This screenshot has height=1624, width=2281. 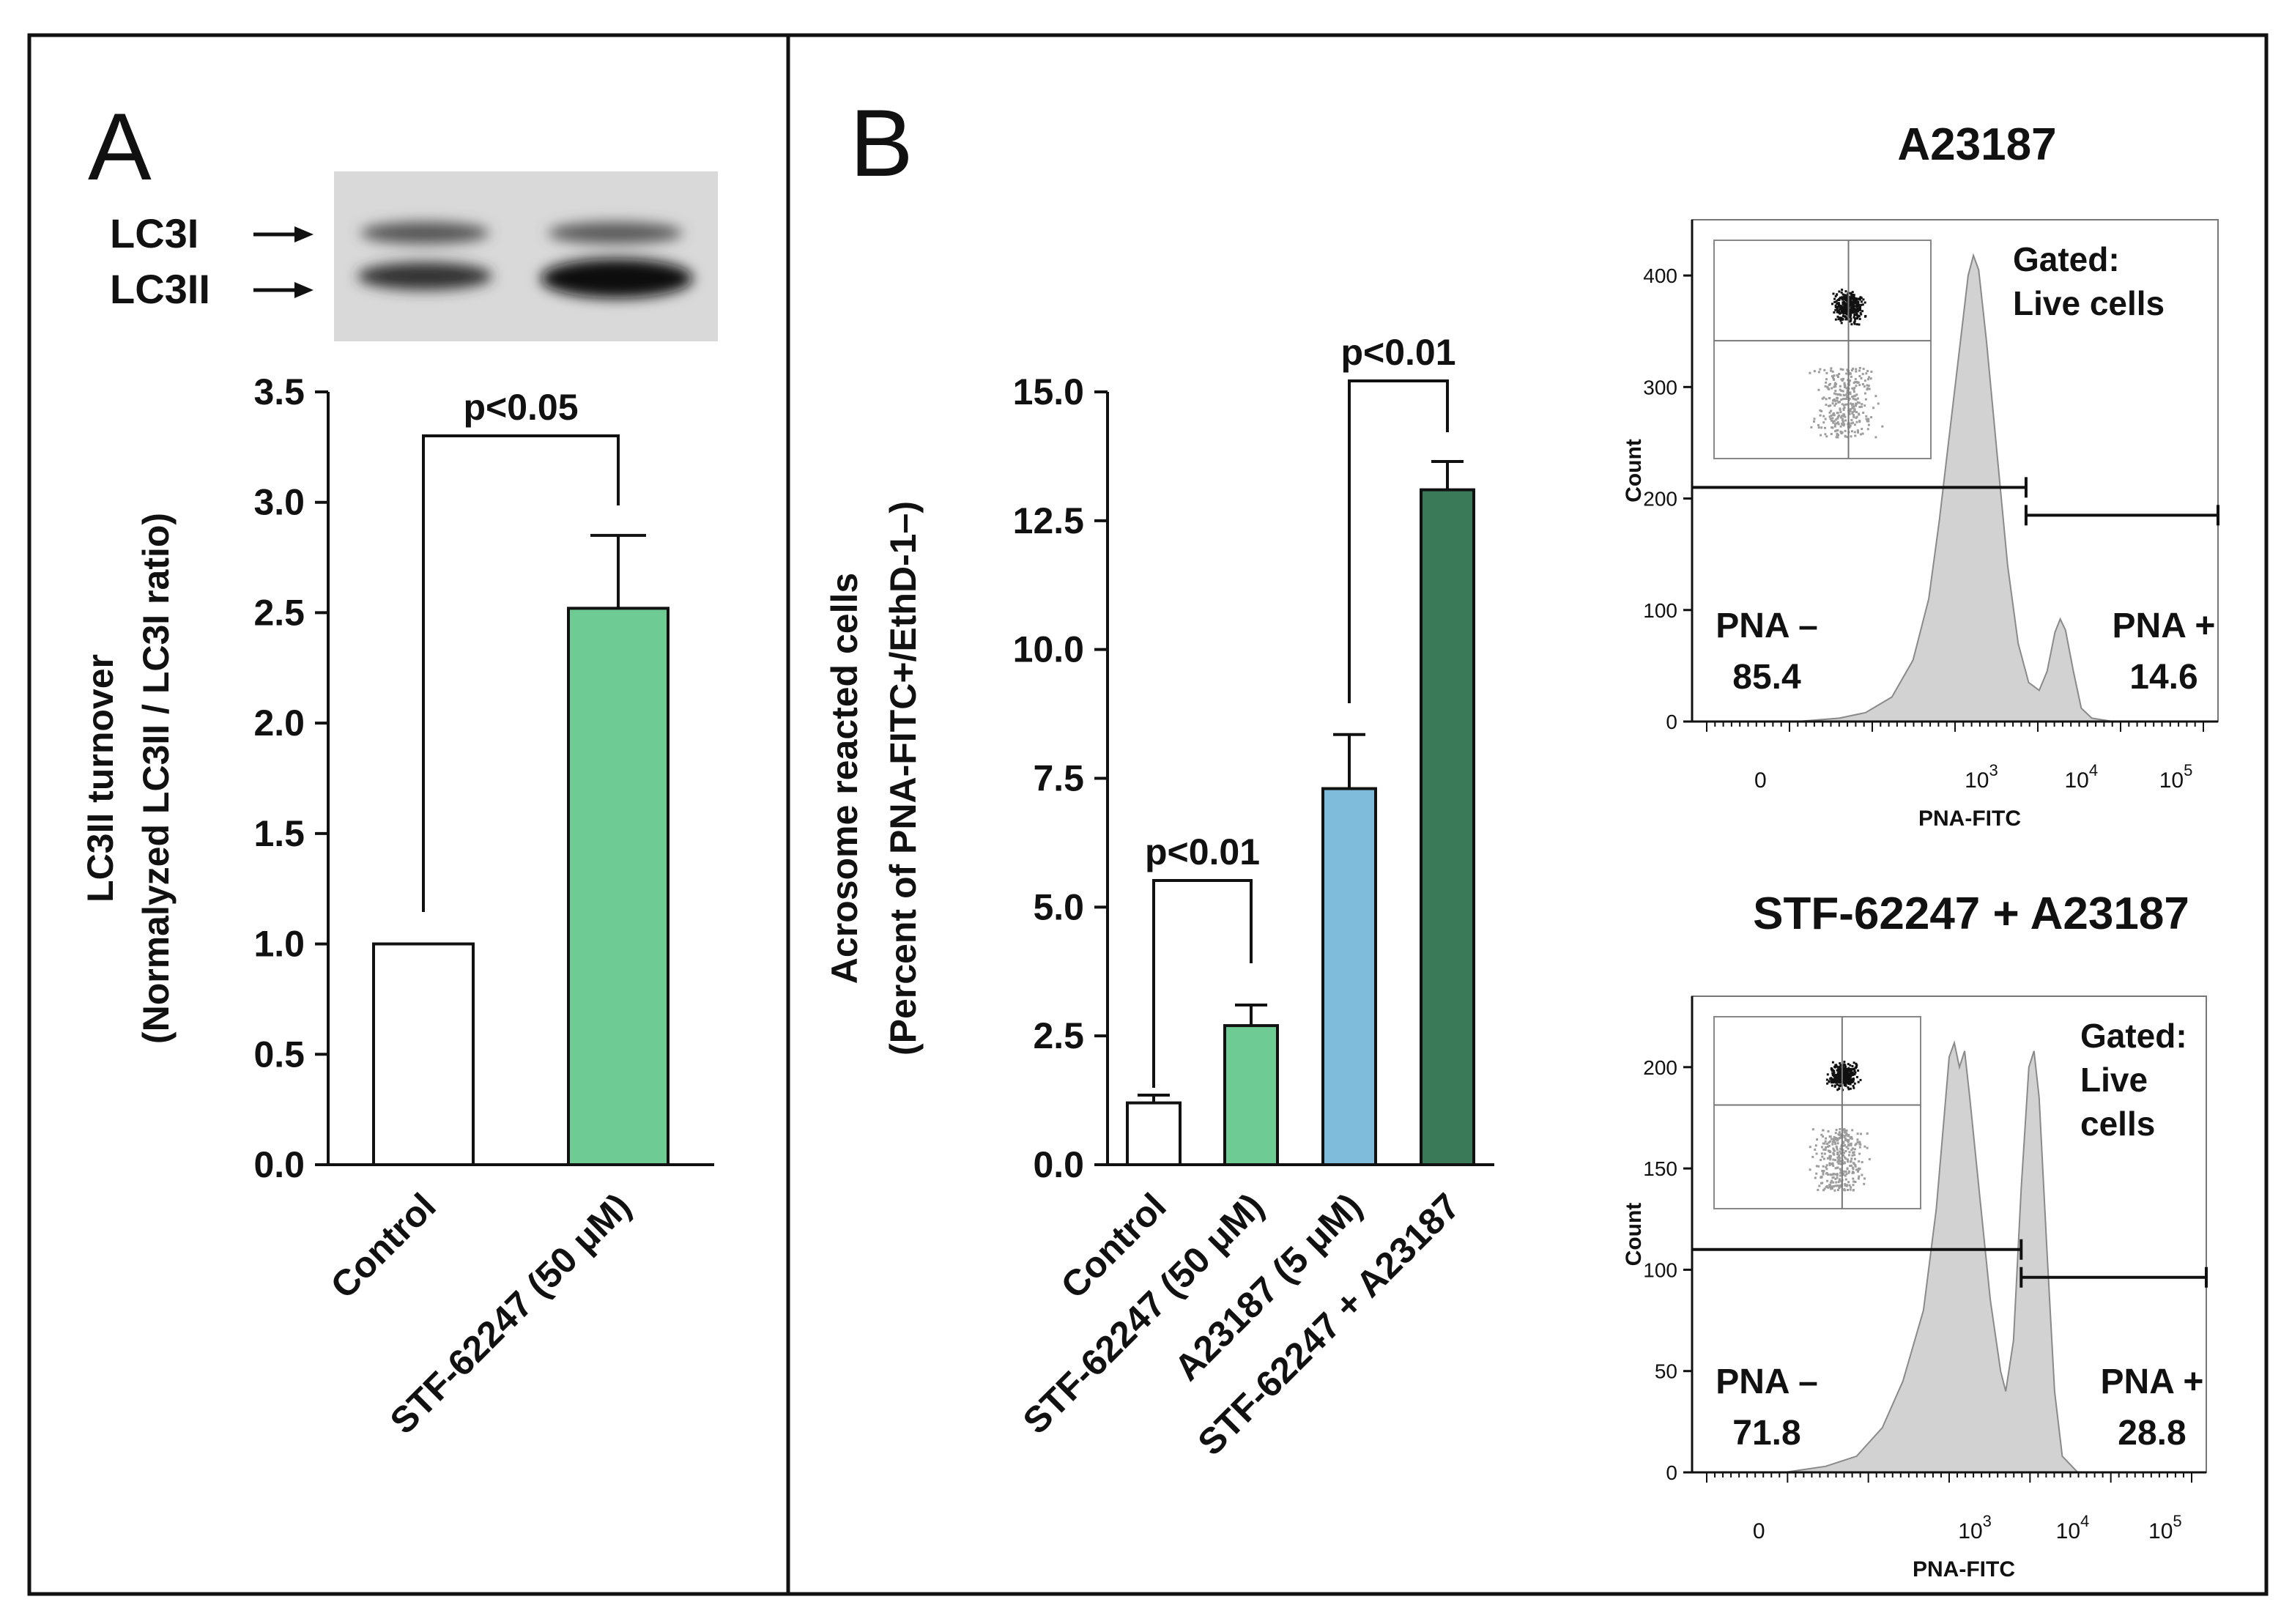 What do you see at coordinates (1964, 1570) in the screenshot?
I see `histogram-x-label: PNA-FITC` at bounding box center [1964, 1570].